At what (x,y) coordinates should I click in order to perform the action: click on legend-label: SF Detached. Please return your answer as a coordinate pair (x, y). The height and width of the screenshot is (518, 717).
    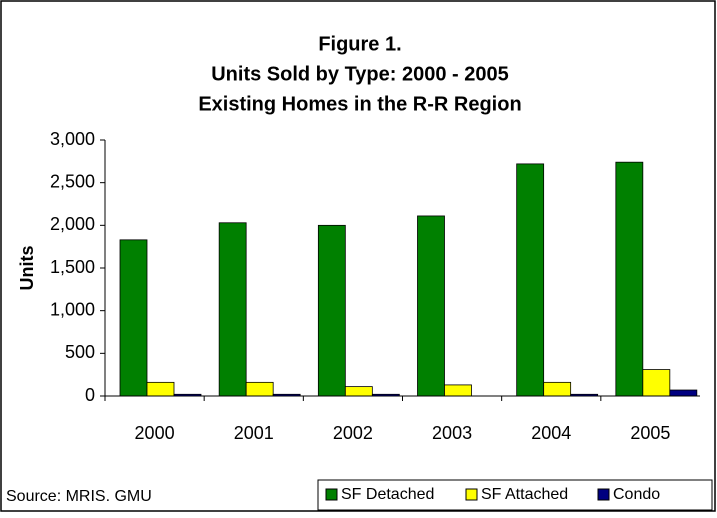
    Looking at the image, I should click on (387, 494).